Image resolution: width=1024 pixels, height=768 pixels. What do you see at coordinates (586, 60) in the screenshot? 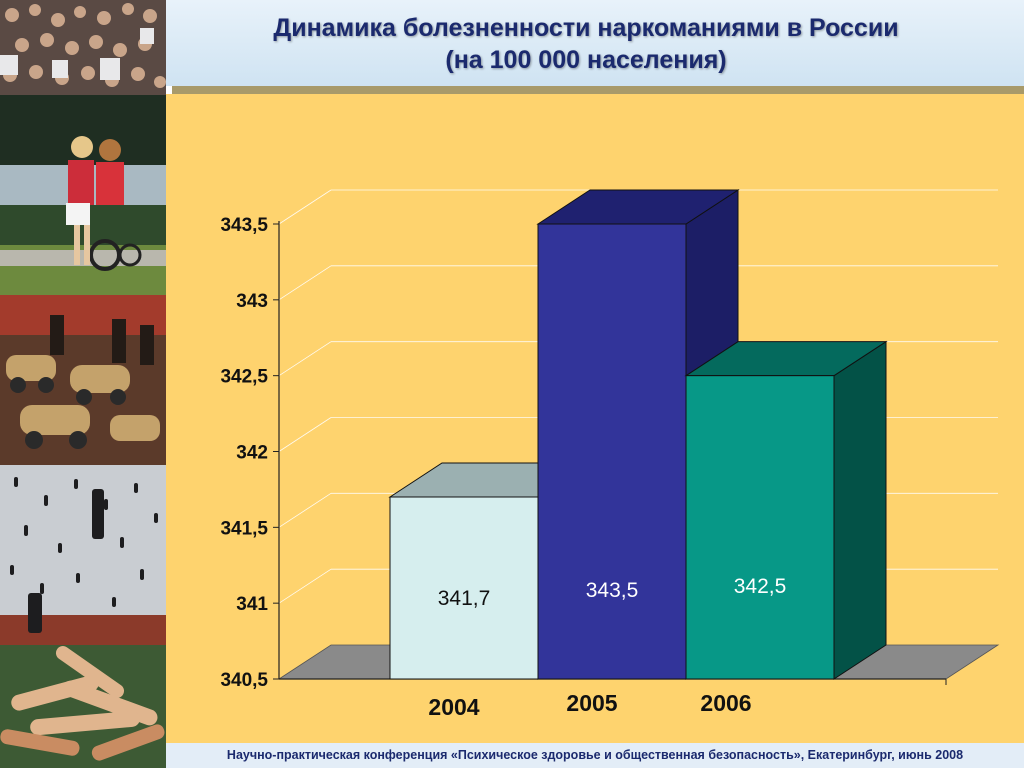
I see `title-line-2: (на 100 000 населения)` at bounding box center [586, 60].